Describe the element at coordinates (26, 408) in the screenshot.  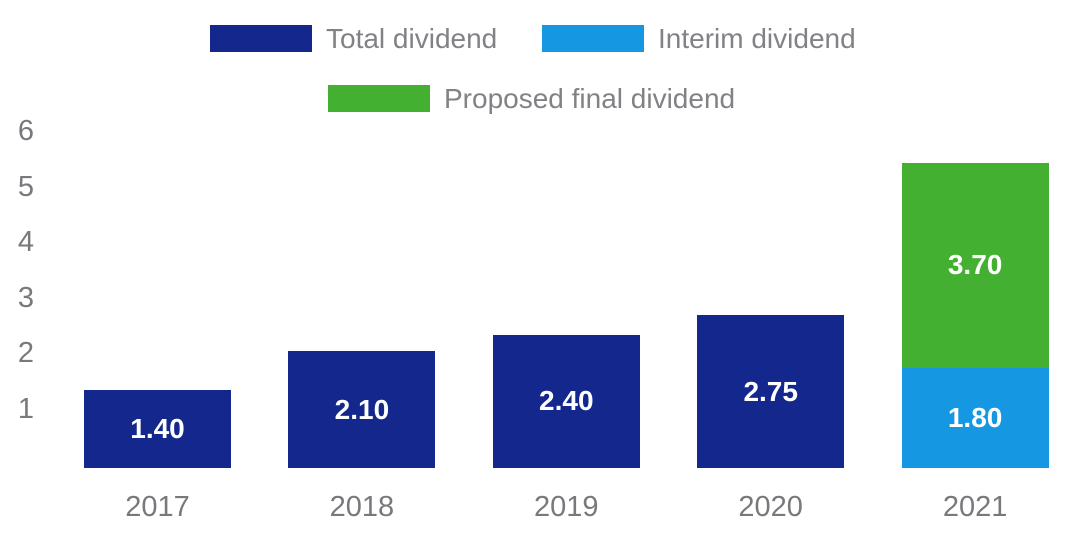
I see `y-axis-tick-1: 1` at that location.